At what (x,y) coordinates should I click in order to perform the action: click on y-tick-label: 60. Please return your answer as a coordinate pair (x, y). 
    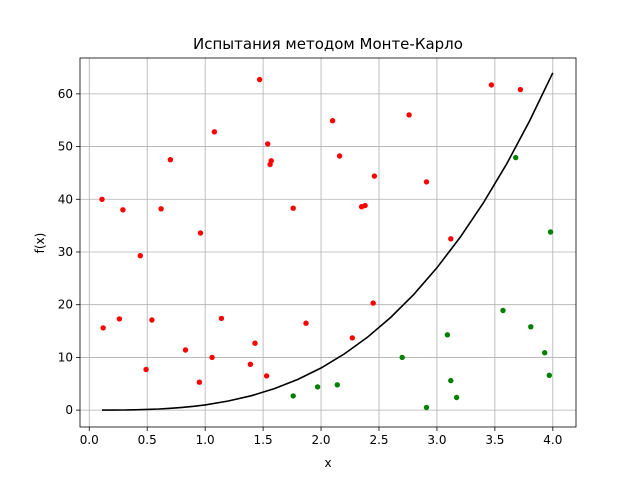
    Looking at the image, I should click on (65, 94).